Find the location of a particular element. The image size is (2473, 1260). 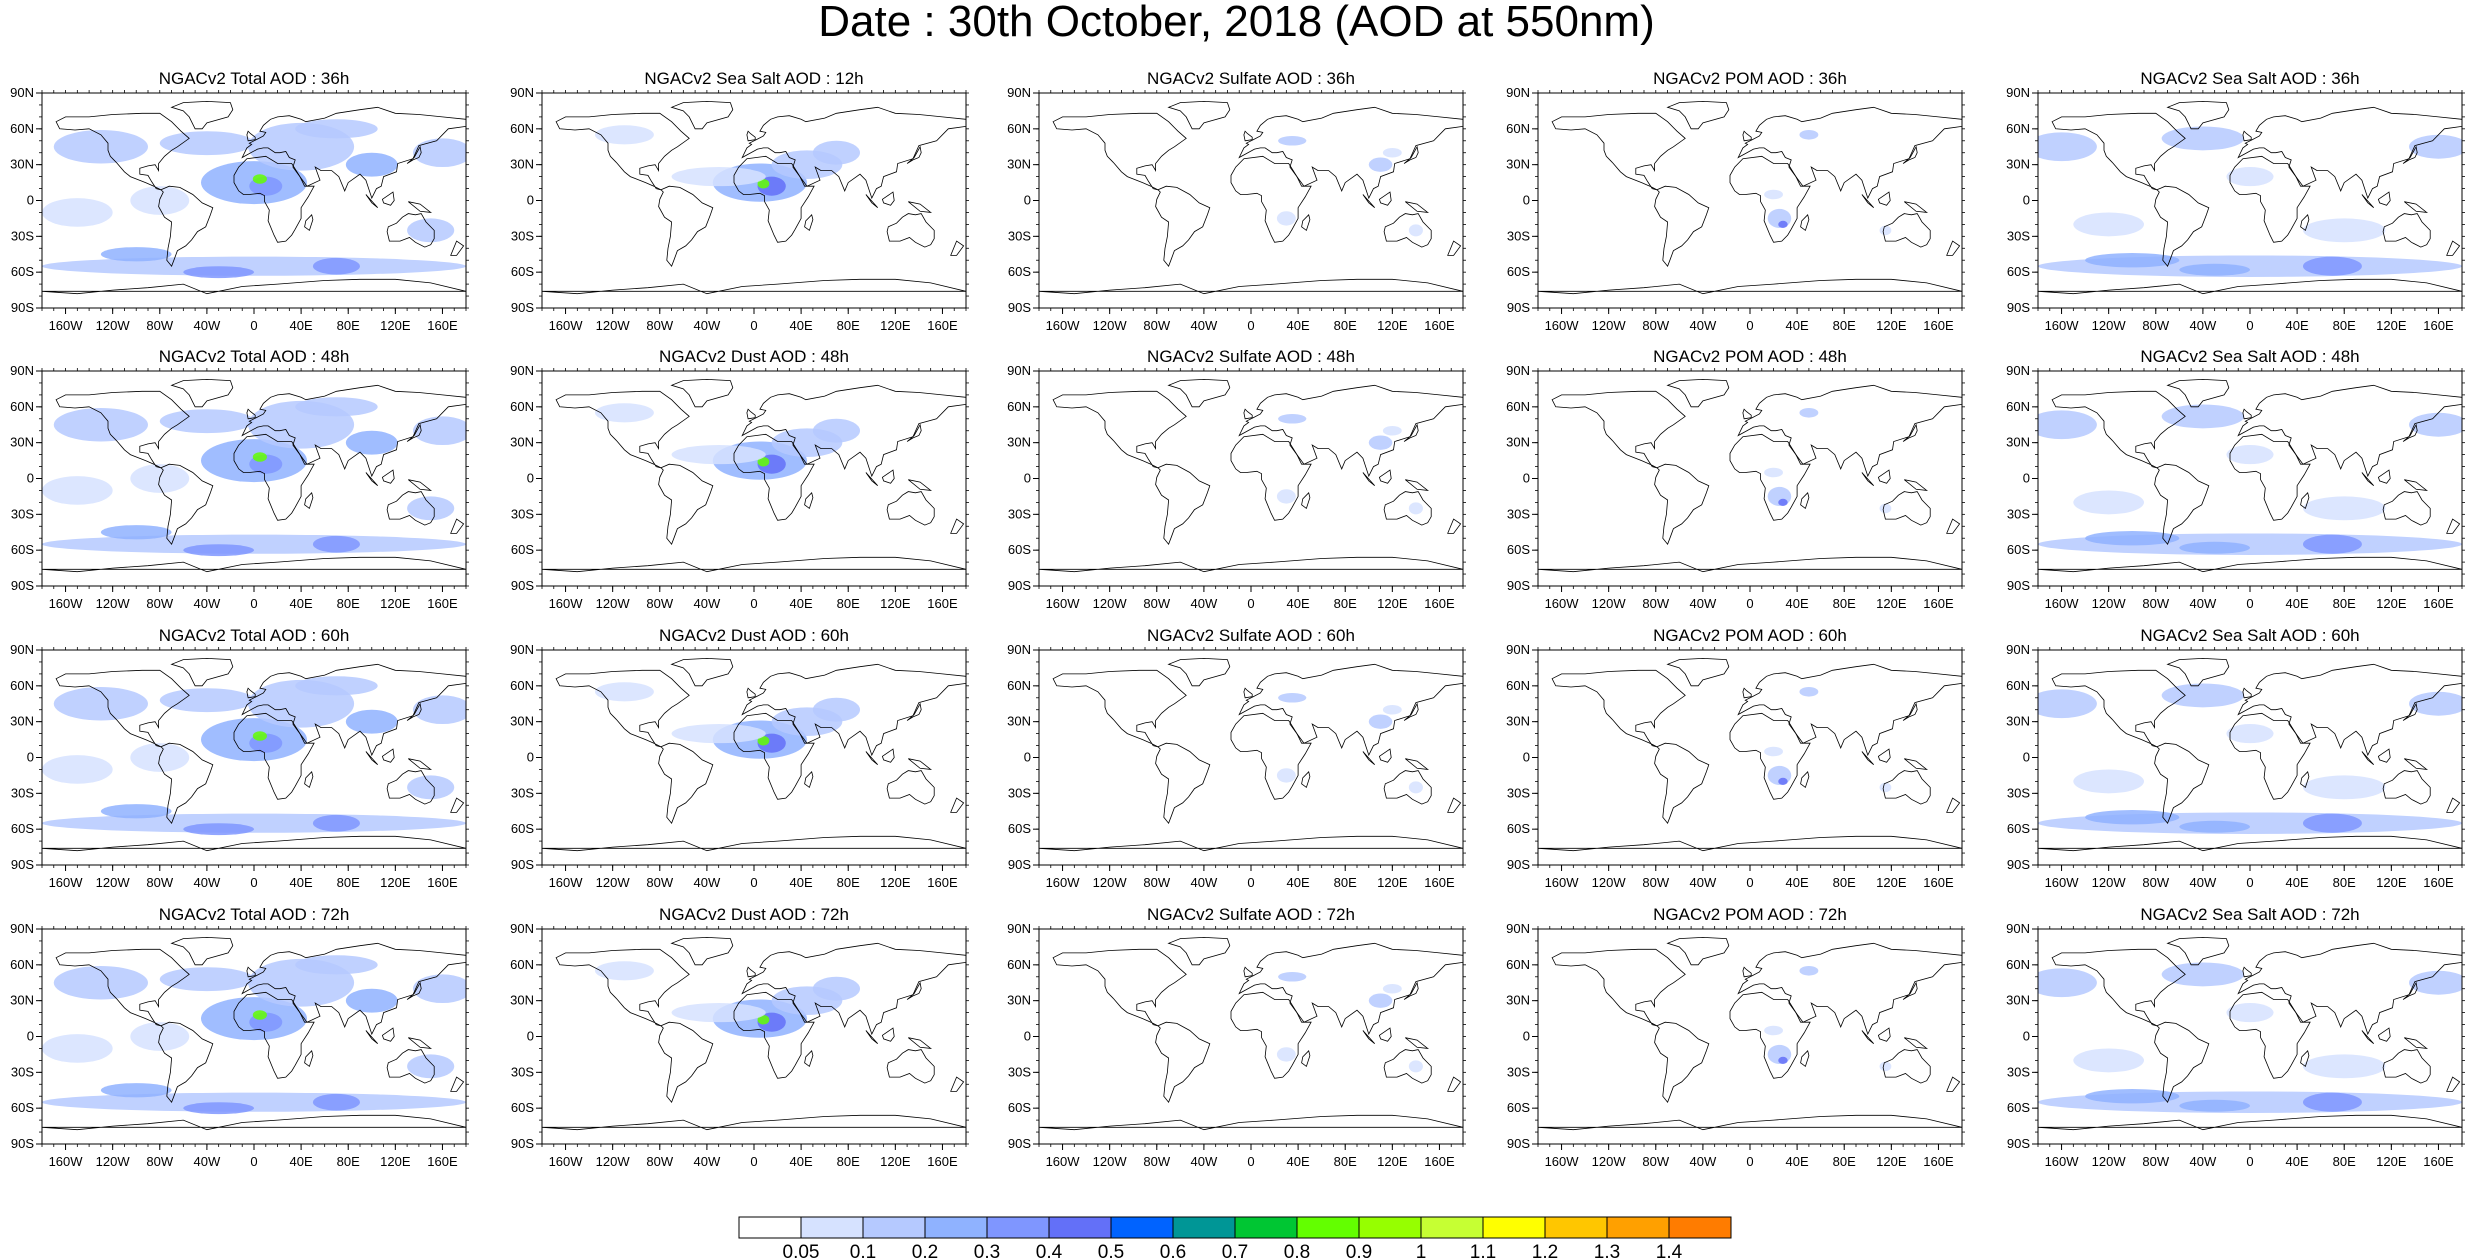

colorbar-label: 0.4 is located at coordinates (1049, 1251).